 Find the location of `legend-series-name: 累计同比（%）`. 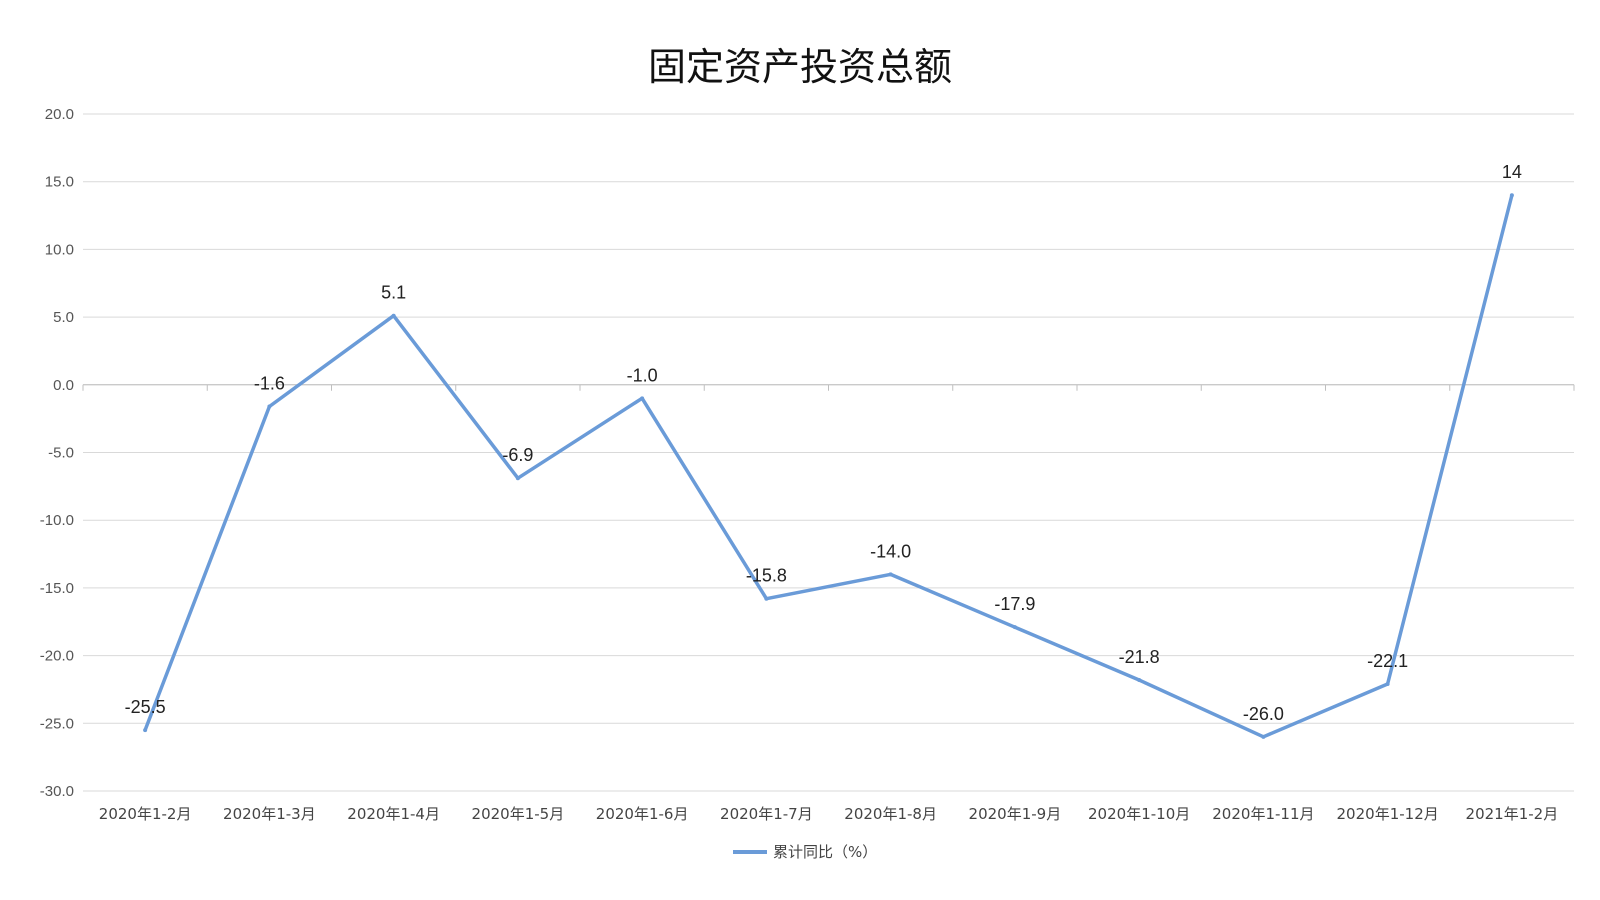

legend-series-name: 累计同比（%） is located at coordinates (825, 852).